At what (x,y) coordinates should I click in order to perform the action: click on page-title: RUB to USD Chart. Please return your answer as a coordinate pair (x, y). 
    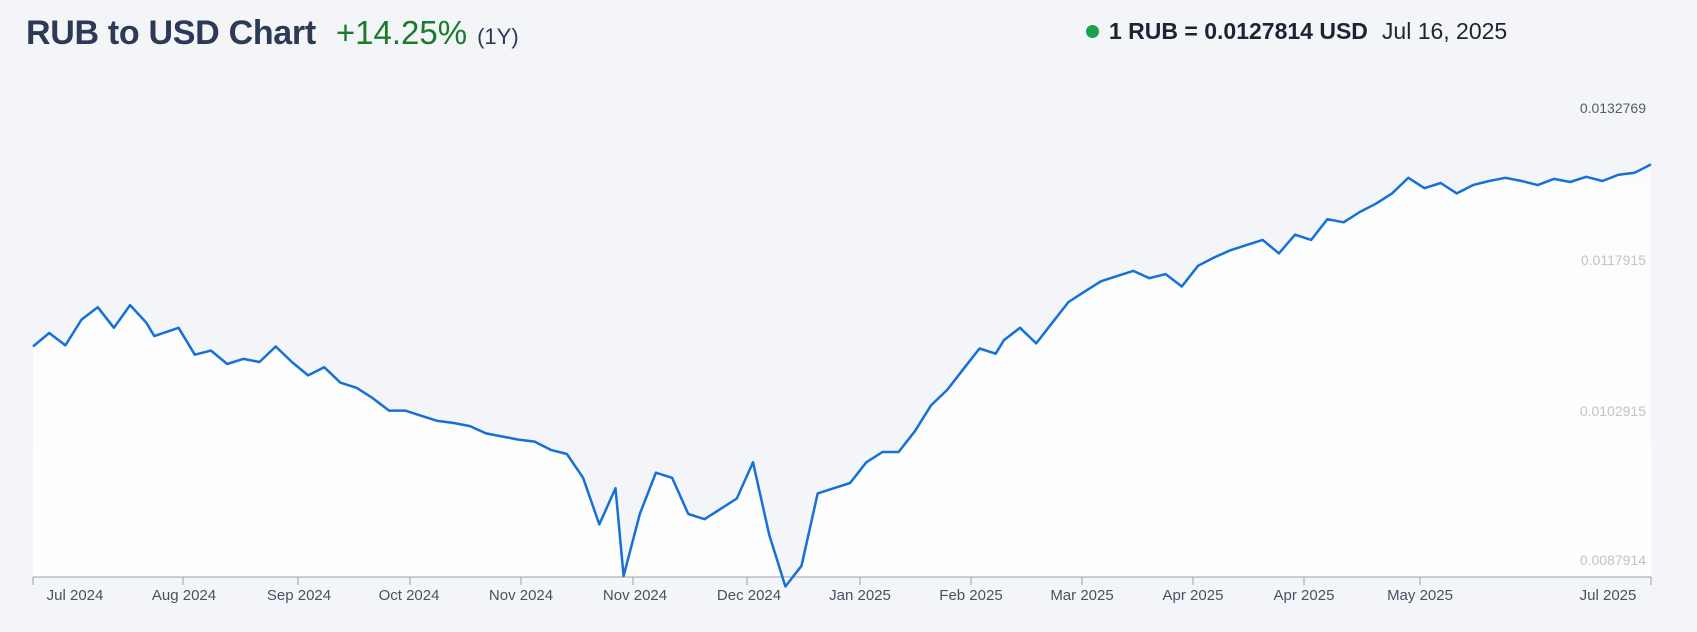
    Looking at the image, I should click on (171, 33).